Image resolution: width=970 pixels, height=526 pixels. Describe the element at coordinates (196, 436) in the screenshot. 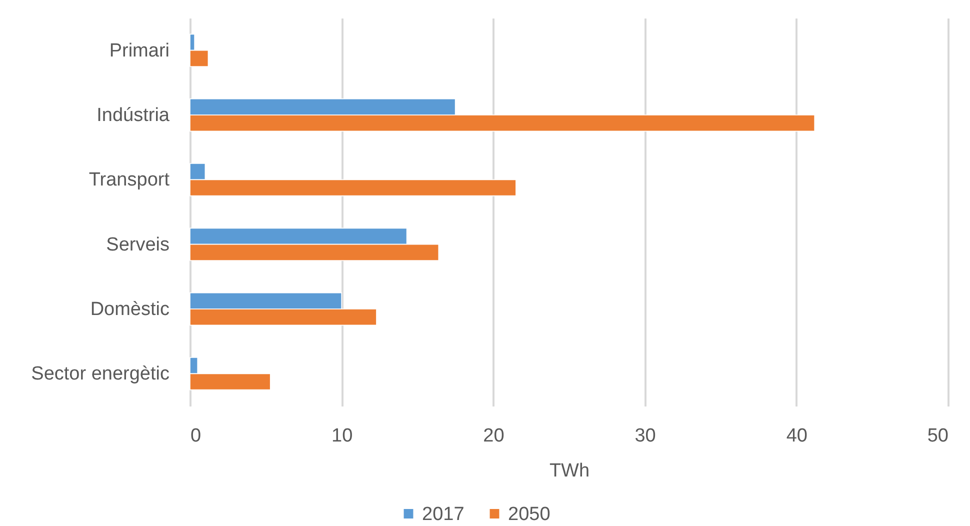

I see `x-tick-label: 0` at that location.